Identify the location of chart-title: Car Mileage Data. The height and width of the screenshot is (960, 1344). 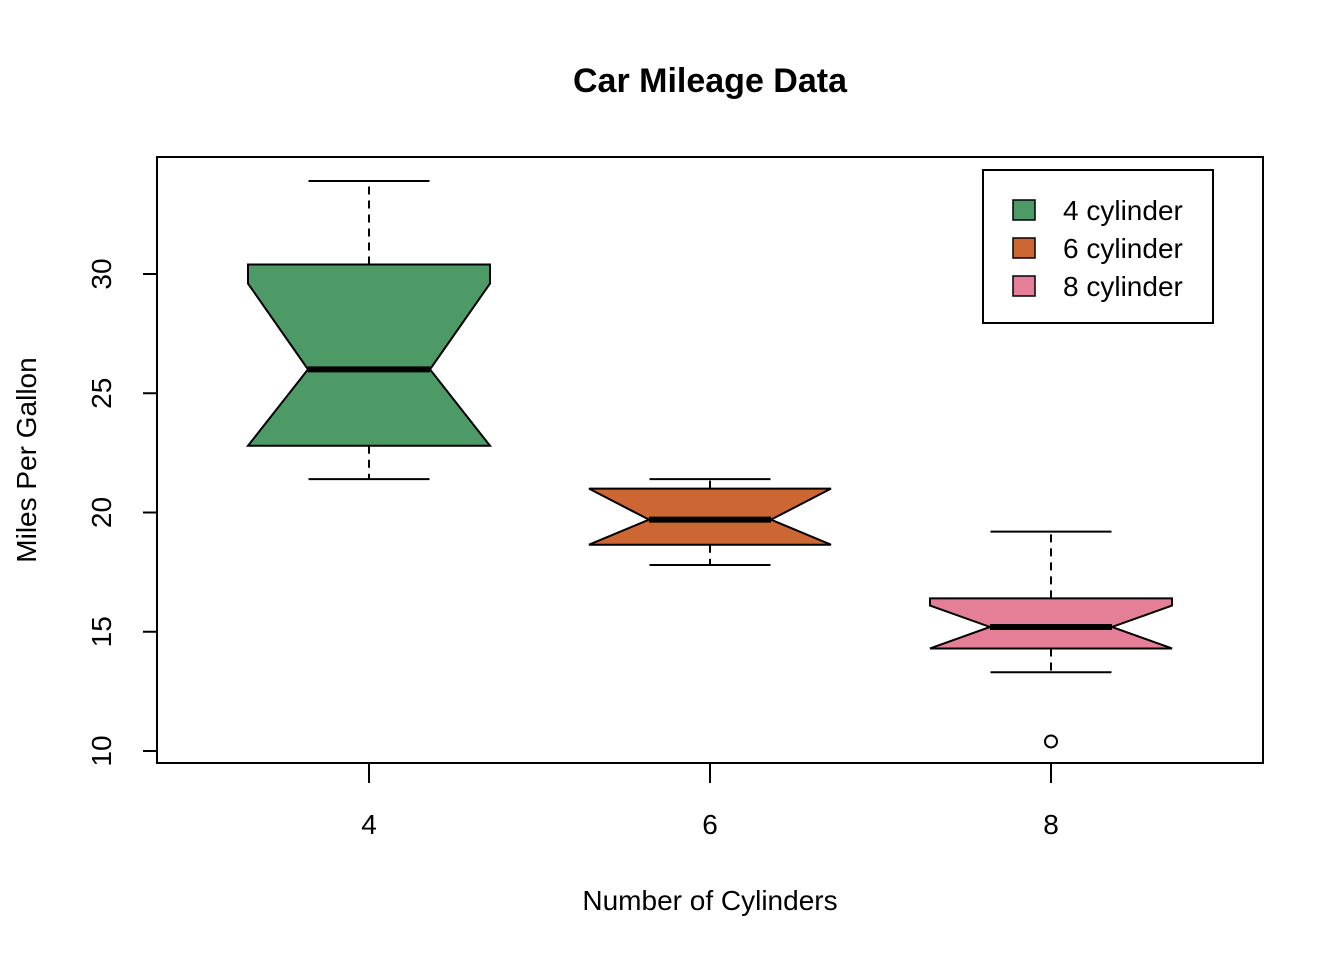
(710, 81).